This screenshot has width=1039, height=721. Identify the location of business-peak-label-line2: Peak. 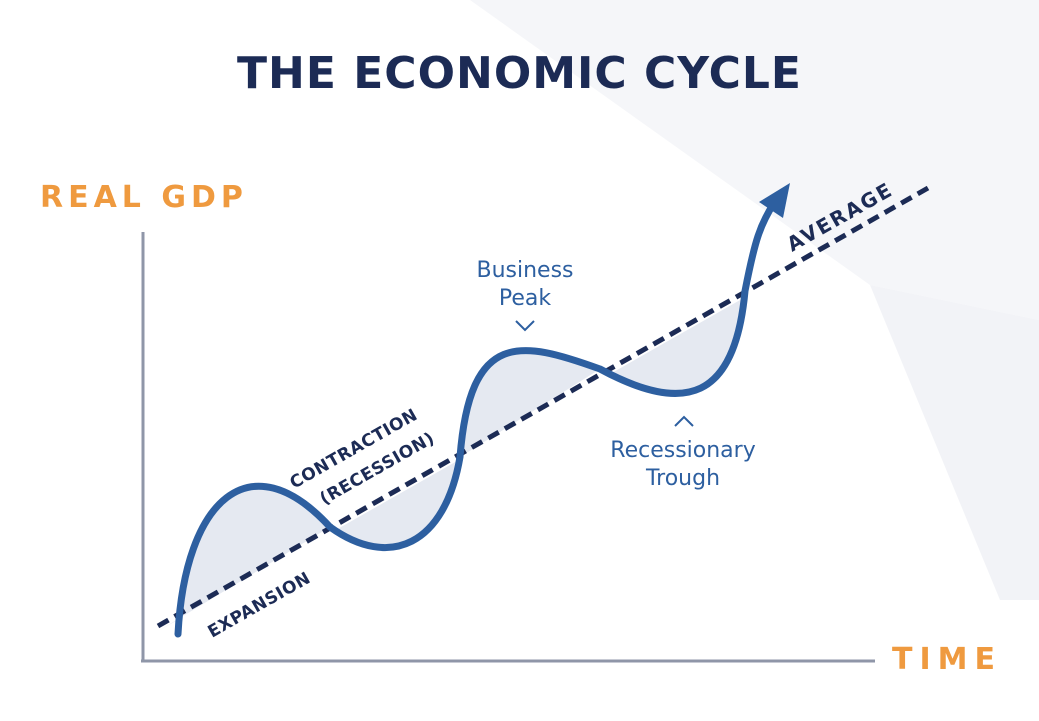
(525, 298).